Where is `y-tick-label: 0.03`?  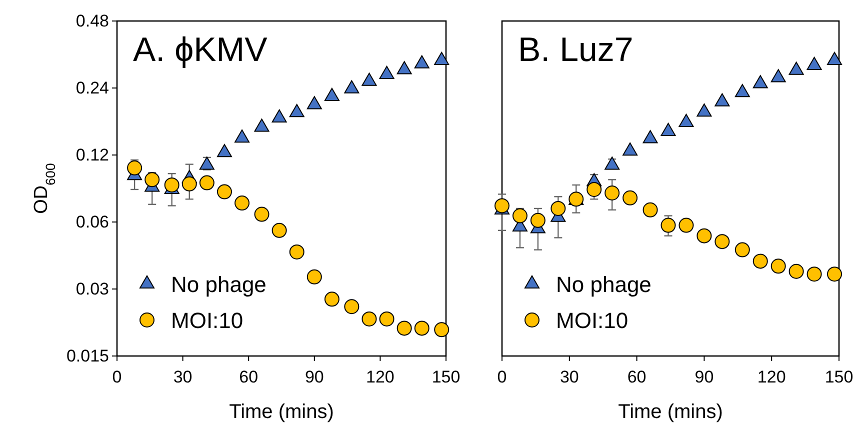
y-tick-label: 0.03 is located at coordinates (92, 288).